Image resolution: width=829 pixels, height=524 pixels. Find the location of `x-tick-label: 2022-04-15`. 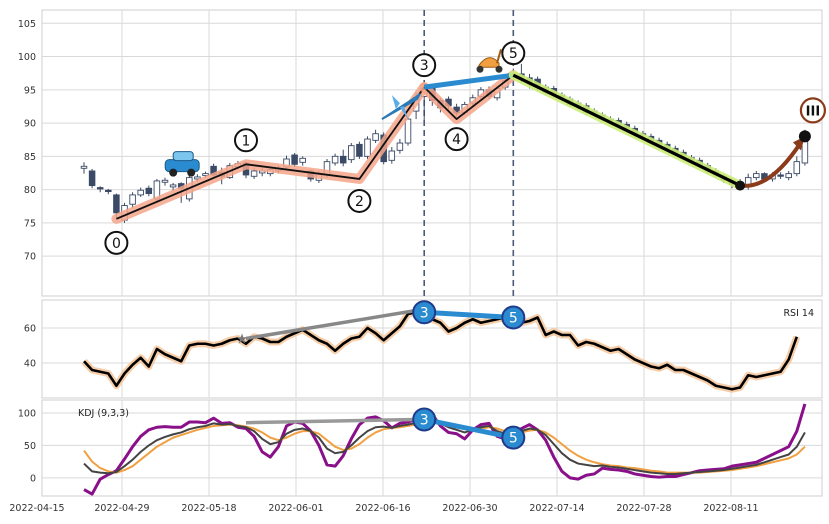

x-tick-label: 2022-04-15 is located at coordinates (36, 508).